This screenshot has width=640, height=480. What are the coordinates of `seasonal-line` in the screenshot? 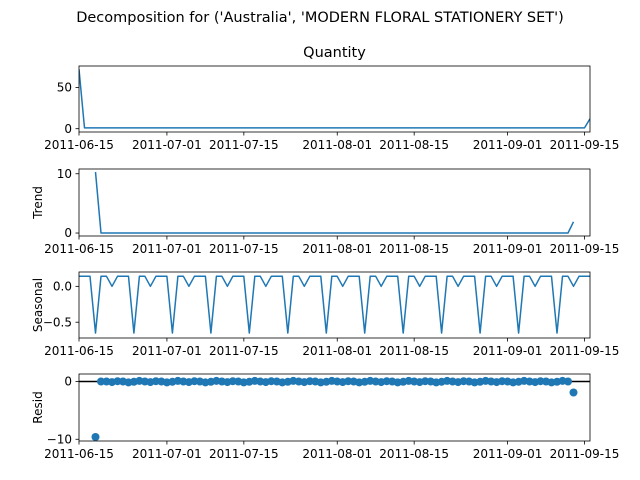 It's located at (334, 304).